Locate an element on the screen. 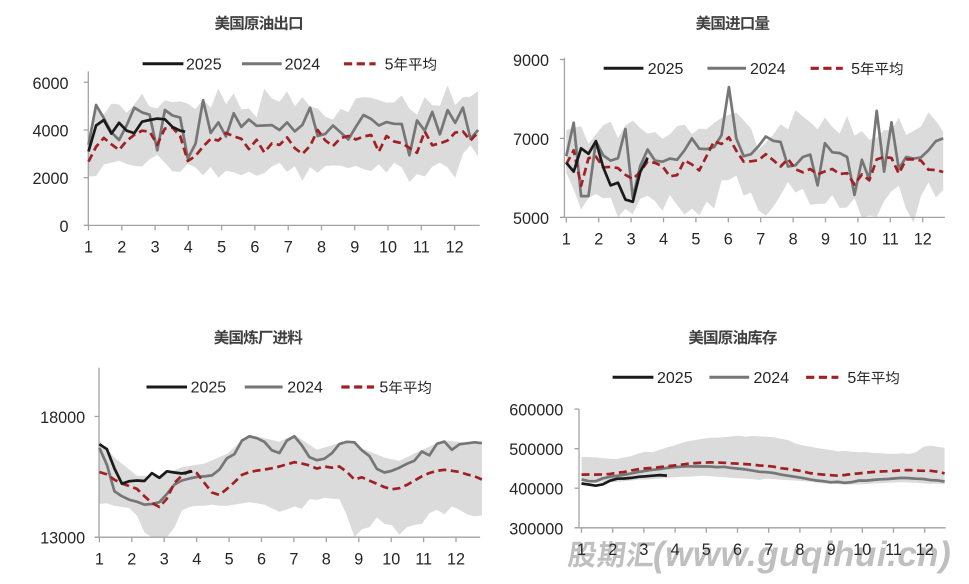 The height and width of the screenshot is (584, 969). svg-text: 2000 is located at coordinates (50, 179).